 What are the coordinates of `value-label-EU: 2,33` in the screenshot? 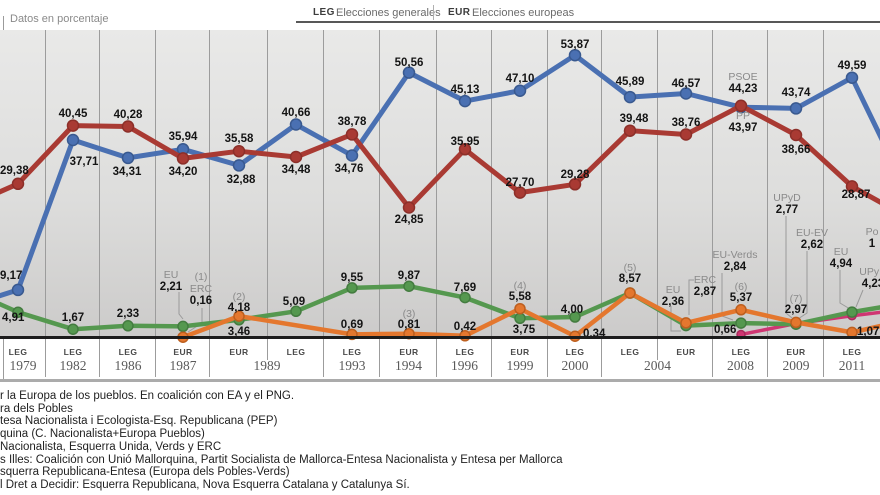 It's located at (128, 313).